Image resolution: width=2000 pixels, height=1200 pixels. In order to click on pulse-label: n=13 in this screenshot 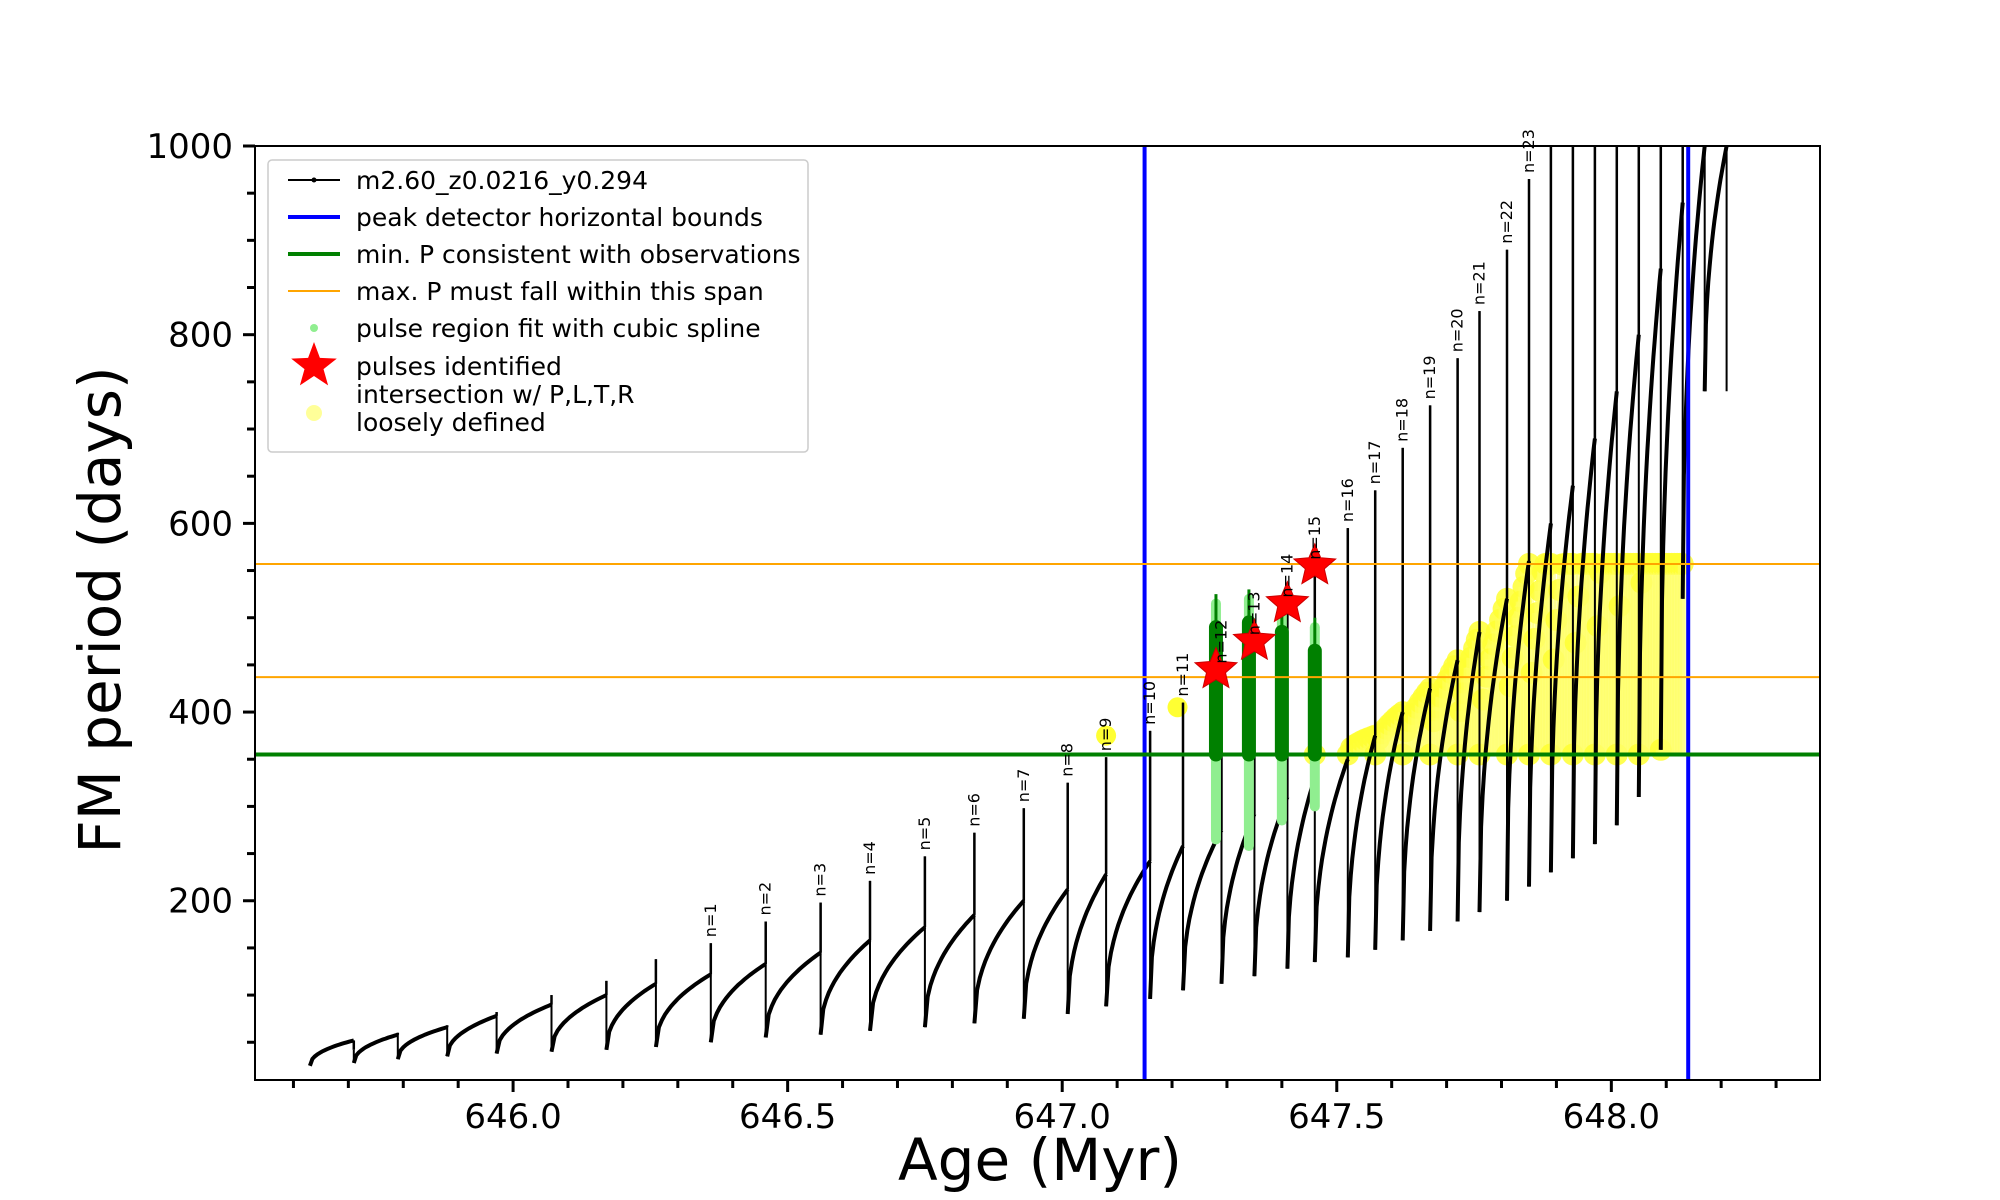, I will do `click(1253, 613)`.